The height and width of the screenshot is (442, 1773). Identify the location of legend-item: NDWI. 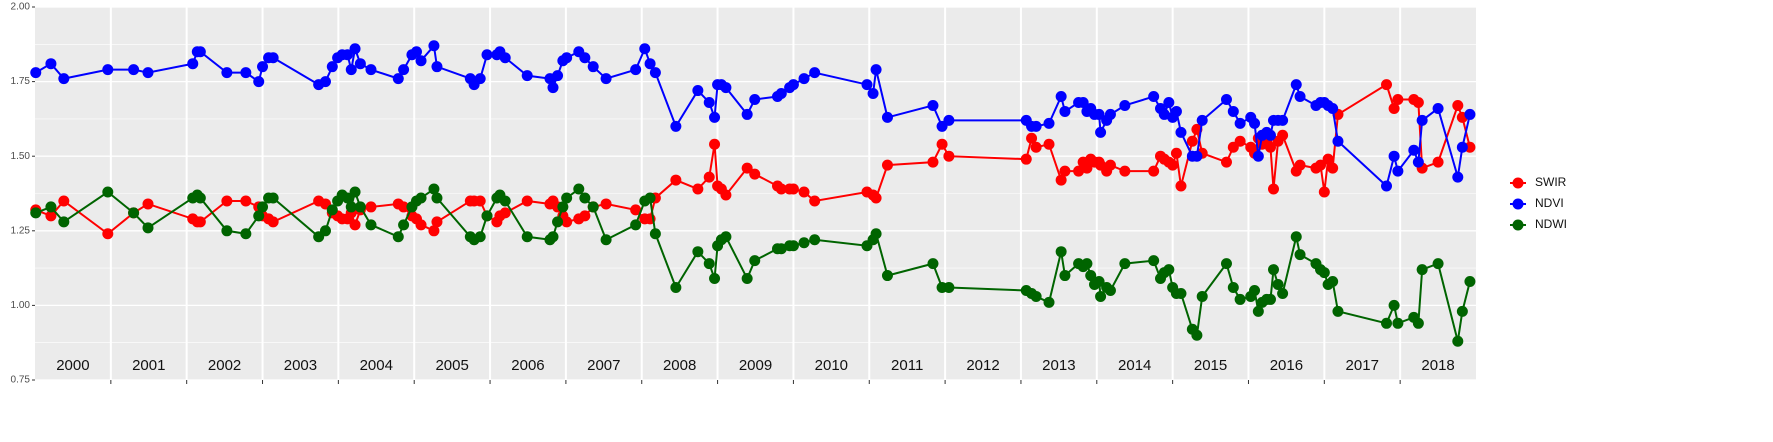
(1538, 224).